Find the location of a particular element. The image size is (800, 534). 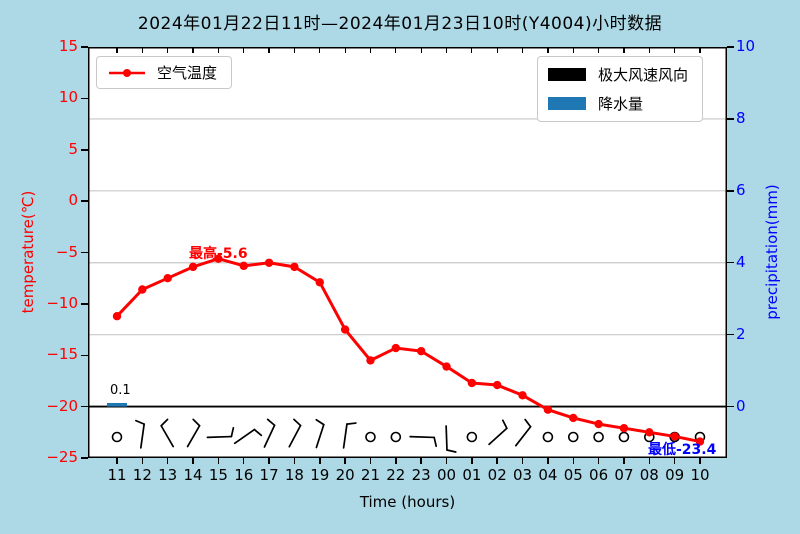

x-tick-label: 03 is located at coordinates (523, 475).